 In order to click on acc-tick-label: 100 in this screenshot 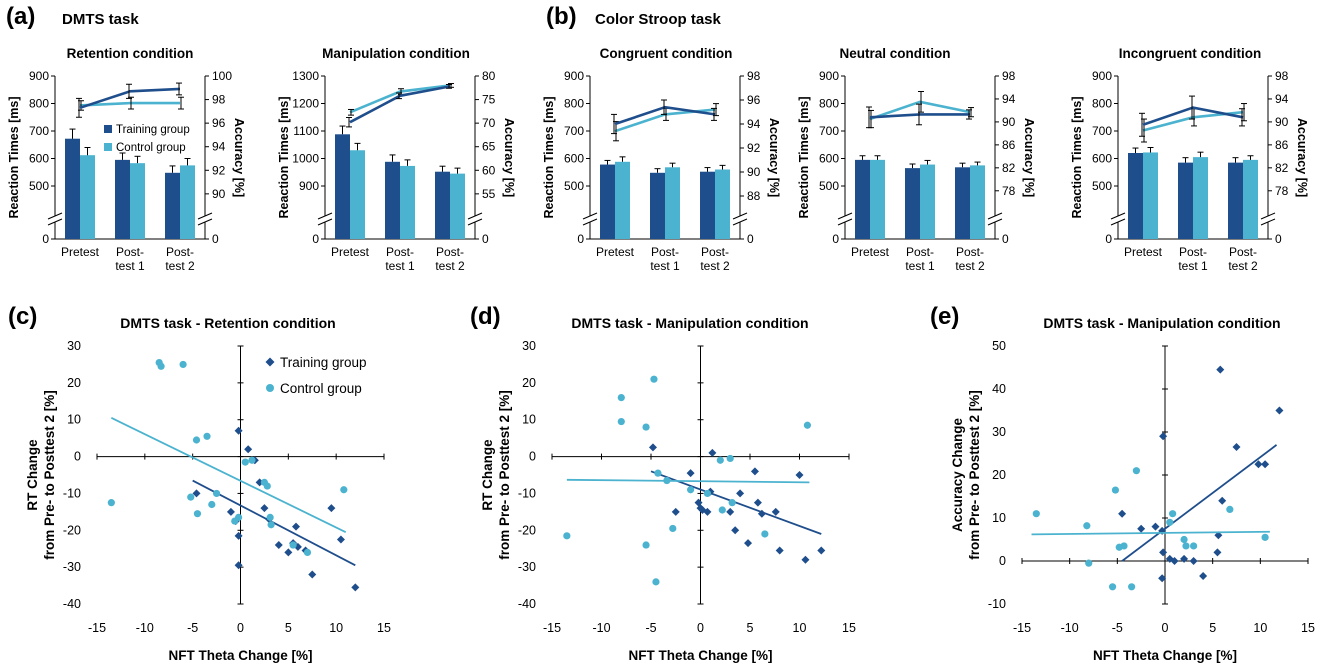, I will do `click(222, 76)`.